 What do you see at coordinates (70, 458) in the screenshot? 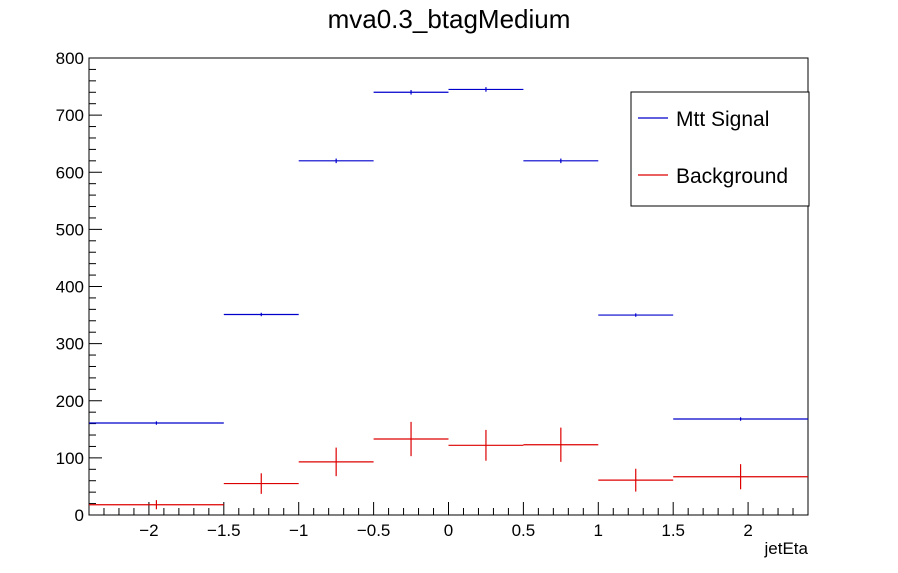
I see `y-tick-label: 100` at bounding box center [70, 458].